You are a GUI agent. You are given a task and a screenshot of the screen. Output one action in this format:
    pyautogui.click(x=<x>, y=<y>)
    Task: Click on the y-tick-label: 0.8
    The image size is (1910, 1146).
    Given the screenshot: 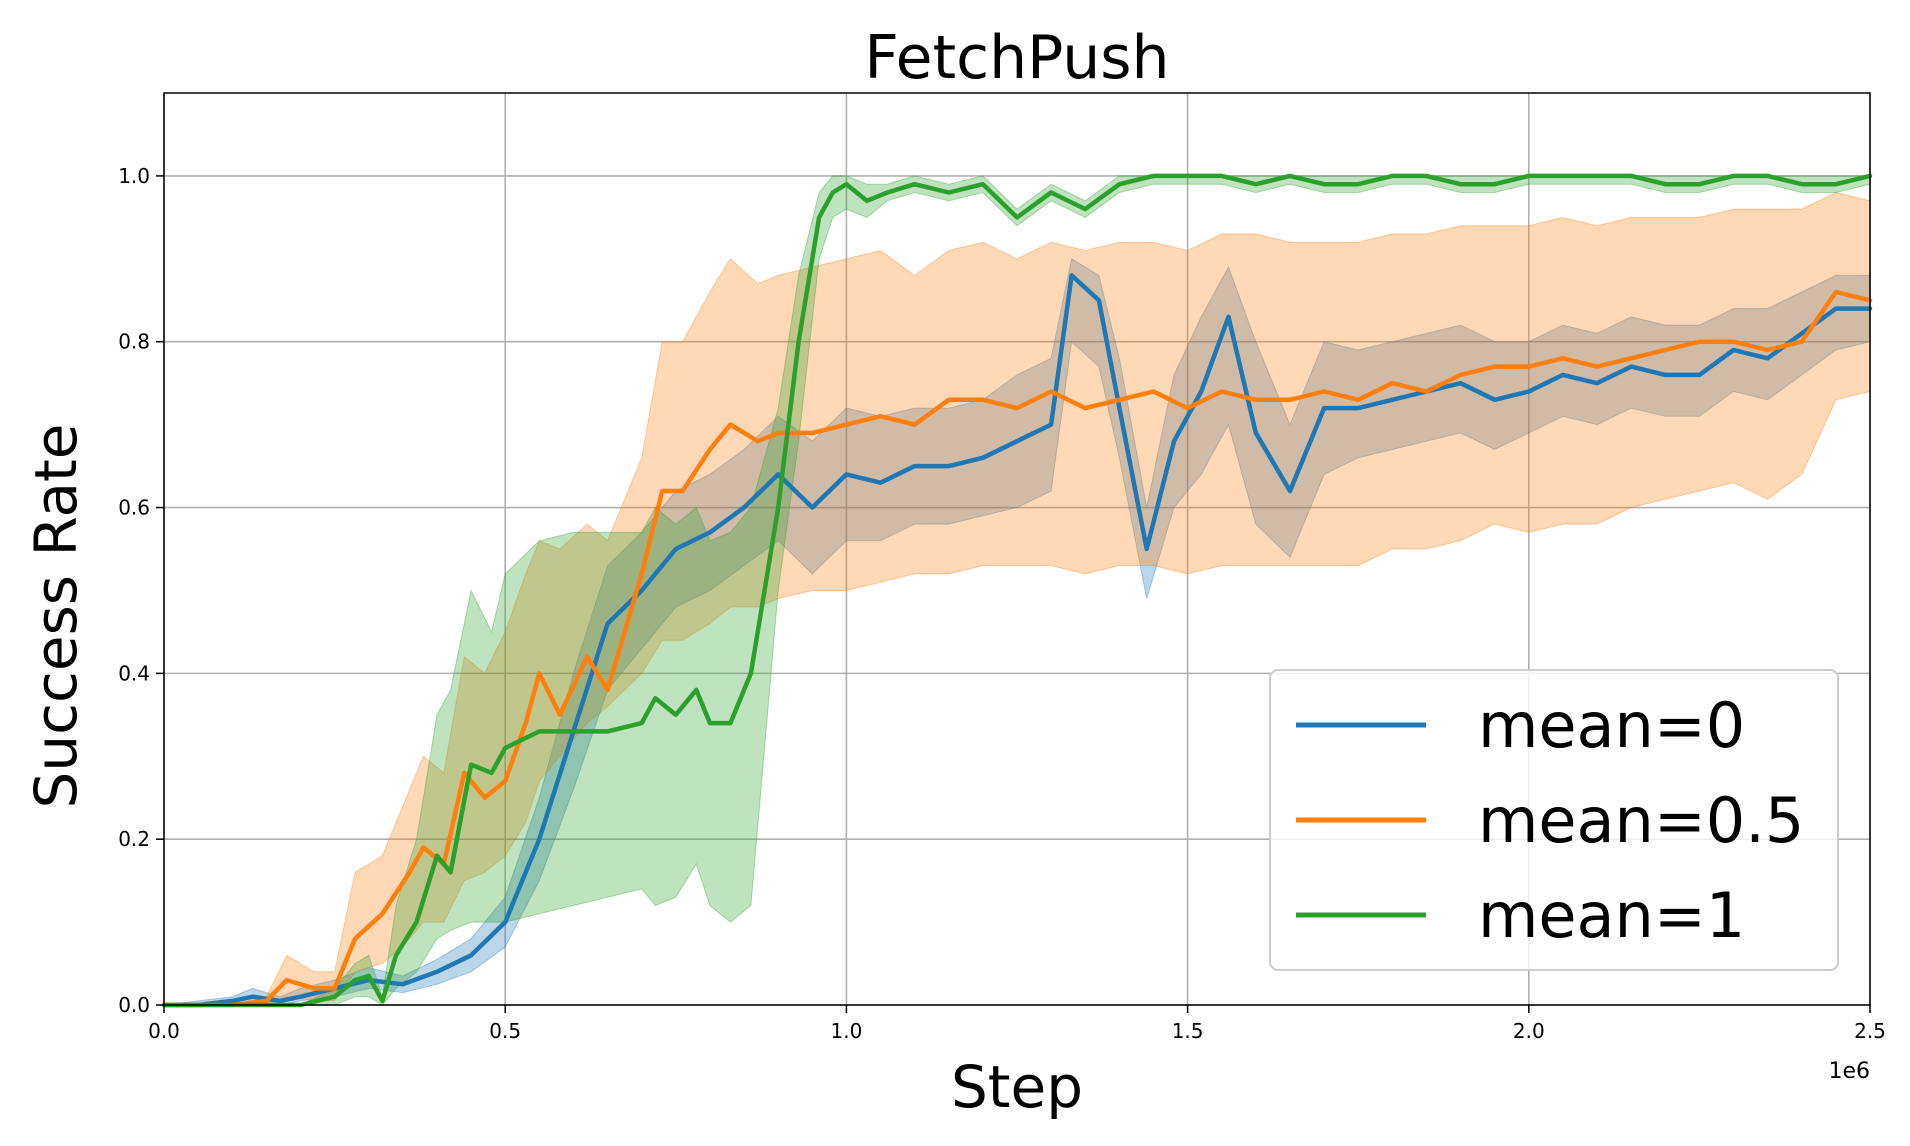 What is the action you would take?
    pyautogui.click(x=134, y=342)
    